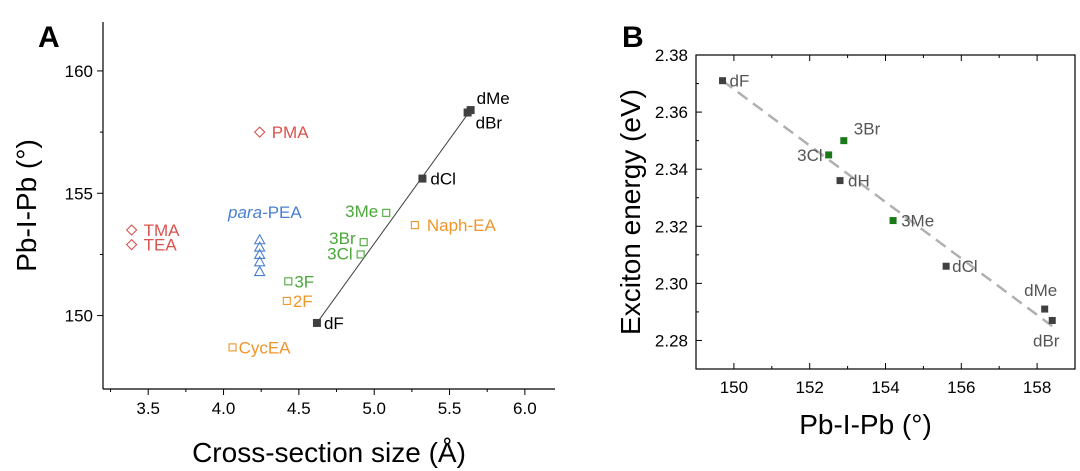 The height and width of the screenshot is (471, 1080). I want to click on point-label: CycEA, so click(265, 347).